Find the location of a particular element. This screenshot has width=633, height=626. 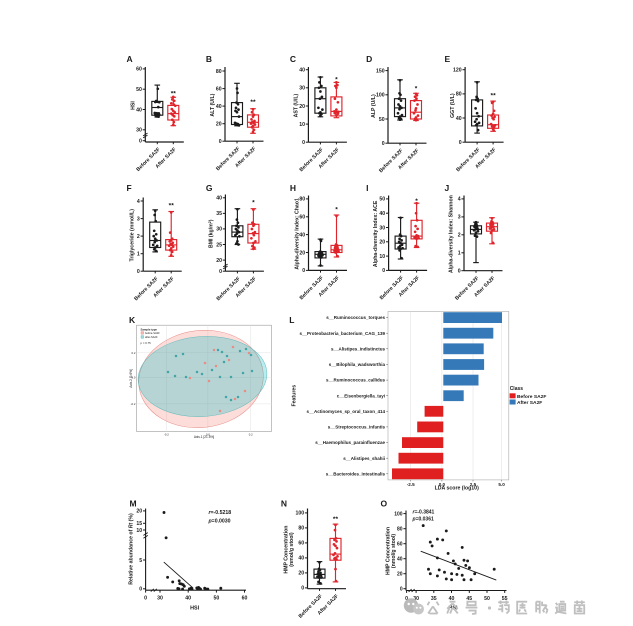

svg-text: 2 is located at coordinates (459, 236).